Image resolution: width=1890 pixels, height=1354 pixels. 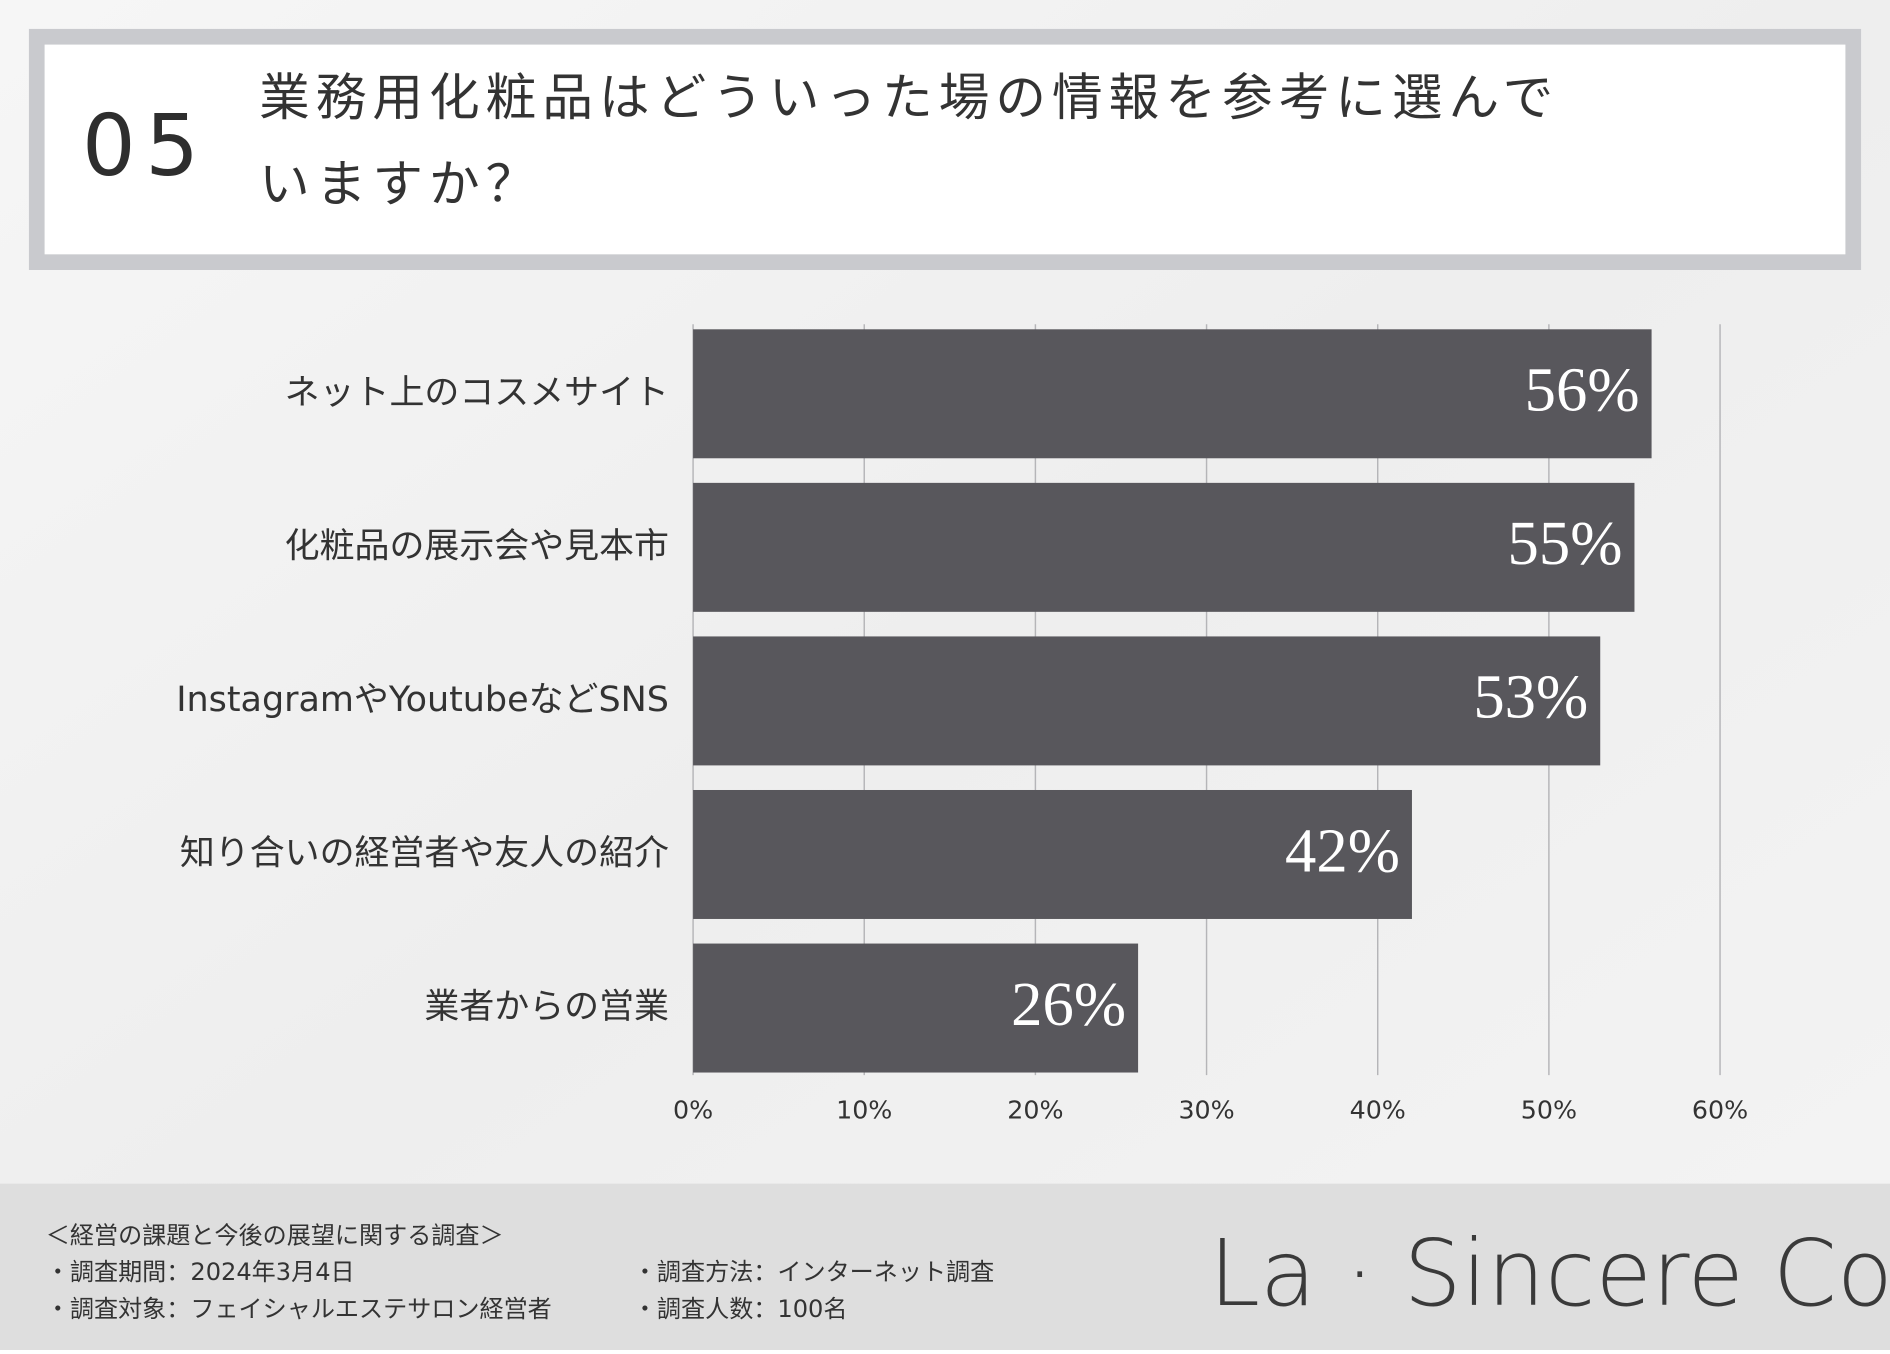 I want to click on question-title: 業務用化粧品はどういった場の情報を参考に選んで, so click(x=909, y=97).